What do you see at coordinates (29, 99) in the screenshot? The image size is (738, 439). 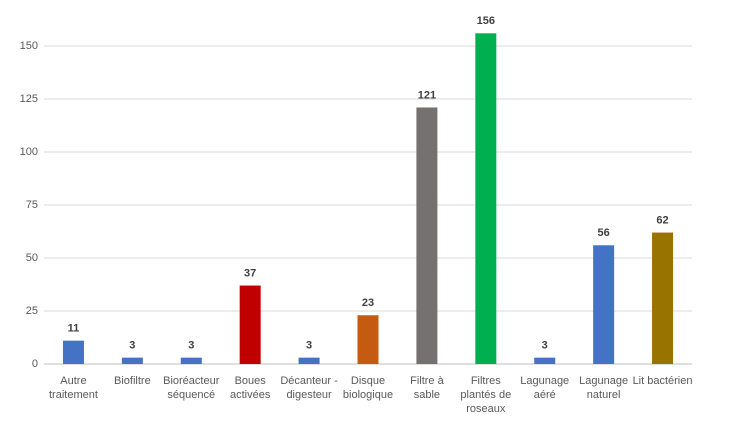 I see `y-tick-label: 125` at bounding box center [29, 99].